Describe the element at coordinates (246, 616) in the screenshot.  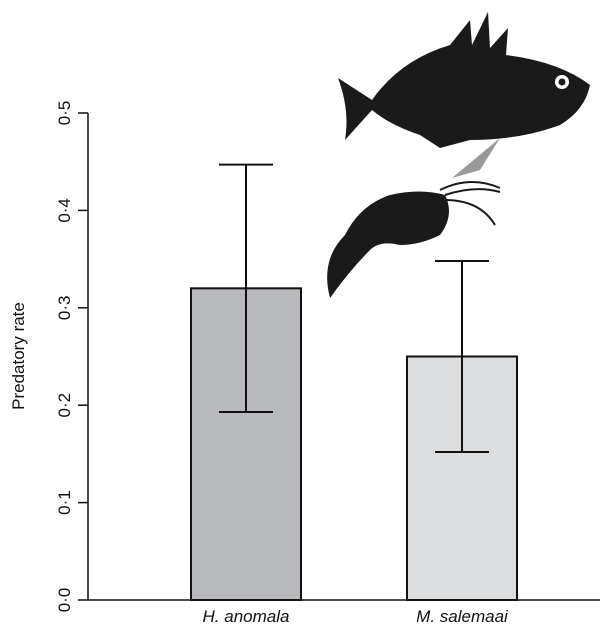
I see `x-tick-label: H. anomala` at that location.